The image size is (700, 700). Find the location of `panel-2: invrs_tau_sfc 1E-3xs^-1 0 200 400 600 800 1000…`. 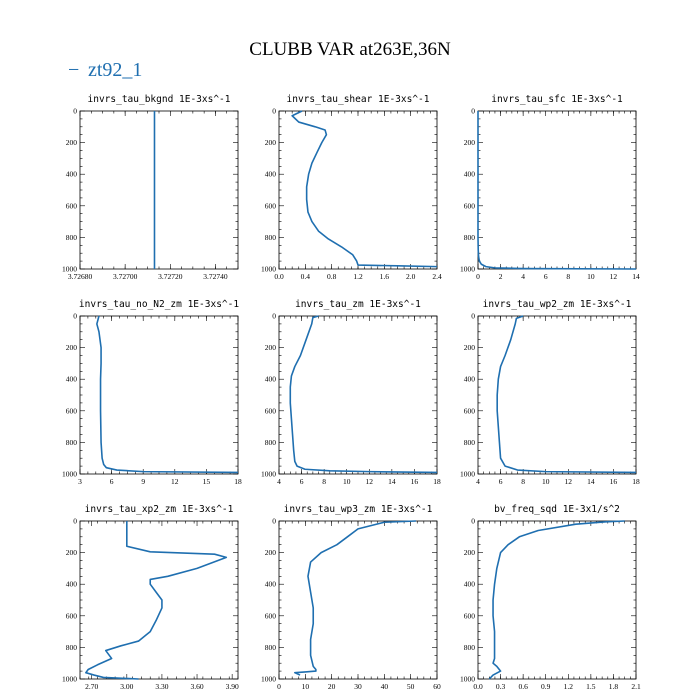

panel-2: invrs_tau_sfc 1E-3xs^-1 0 200 400 600 800 1000… is located at coordinates (550, 187).